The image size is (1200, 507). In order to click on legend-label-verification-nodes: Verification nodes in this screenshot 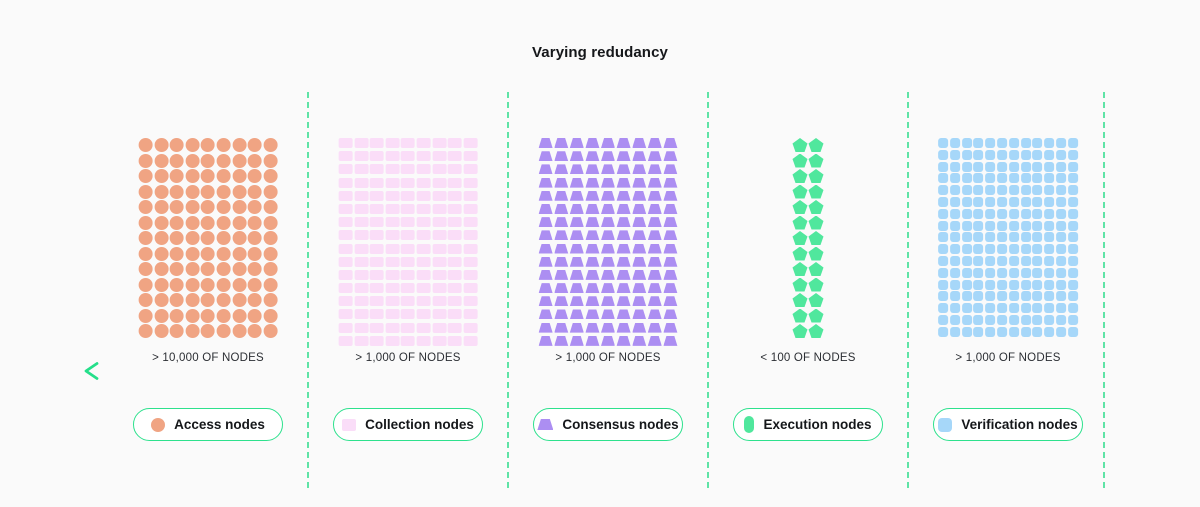, I will do `click(1019, 424)`.